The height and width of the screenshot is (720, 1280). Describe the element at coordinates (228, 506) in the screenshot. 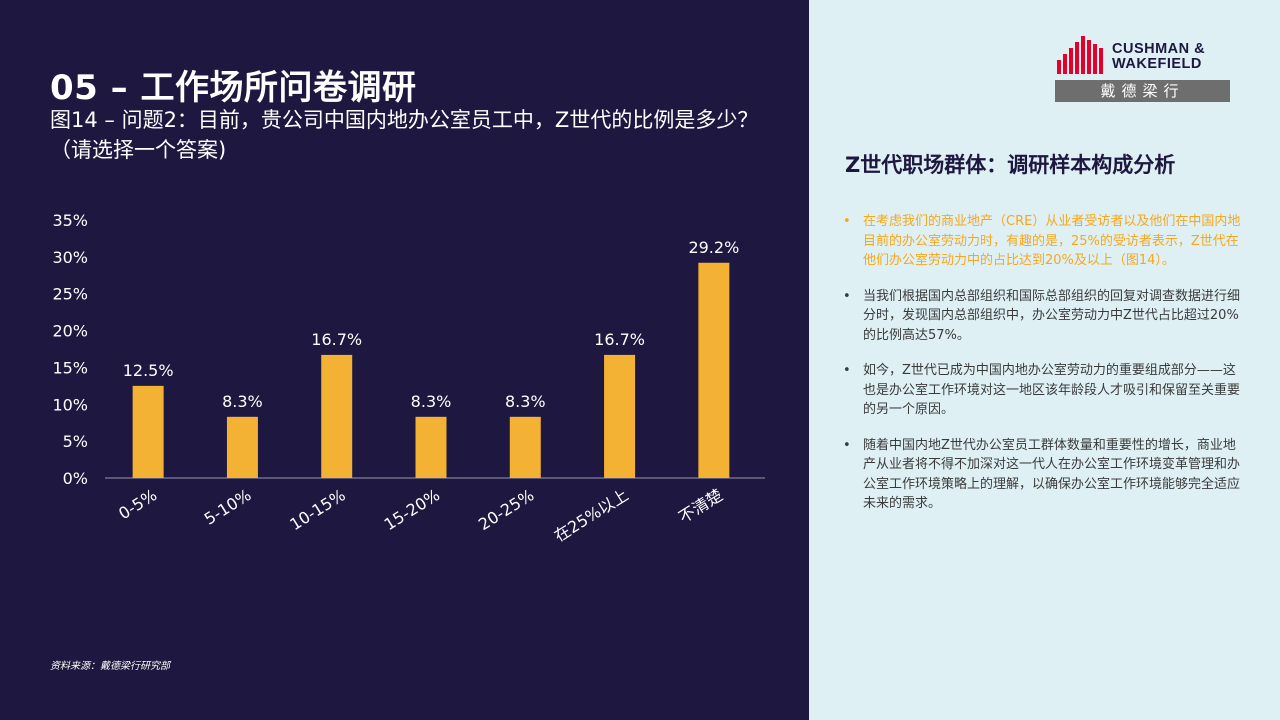

I see `x-tick-label: 5-10%` at that location.